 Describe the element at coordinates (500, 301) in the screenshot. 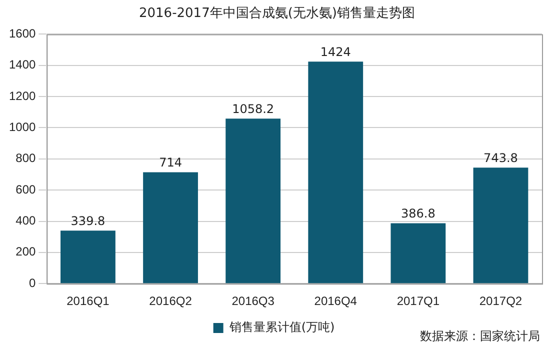

I see `x-tick-label: 2017Q2` at that location.